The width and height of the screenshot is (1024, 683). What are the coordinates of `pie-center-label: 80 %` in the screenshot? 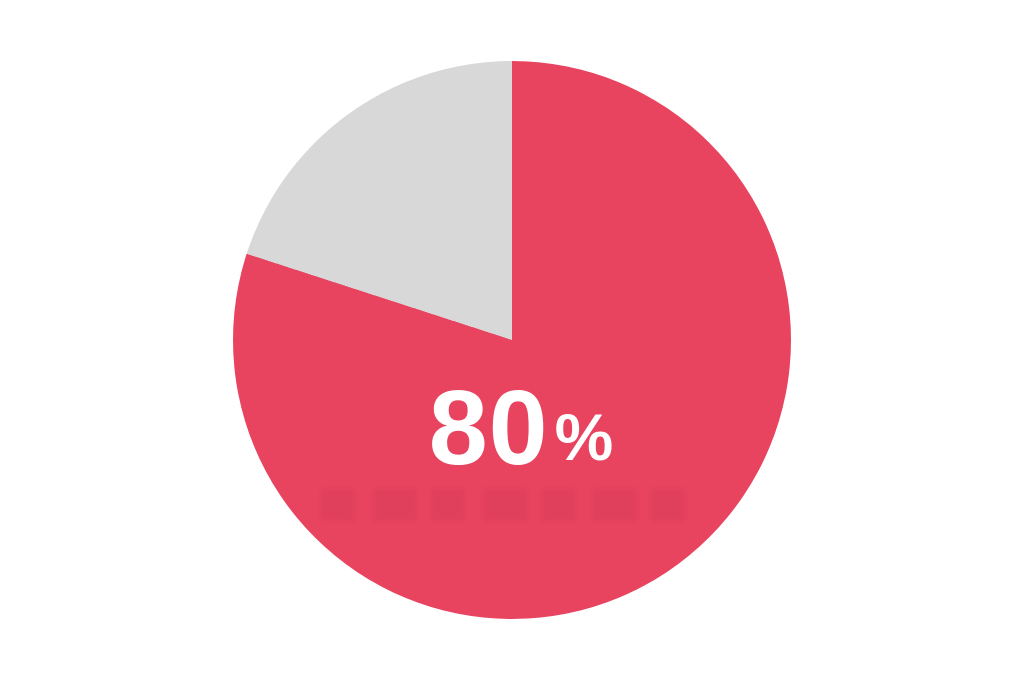 It's located at (512, 428).